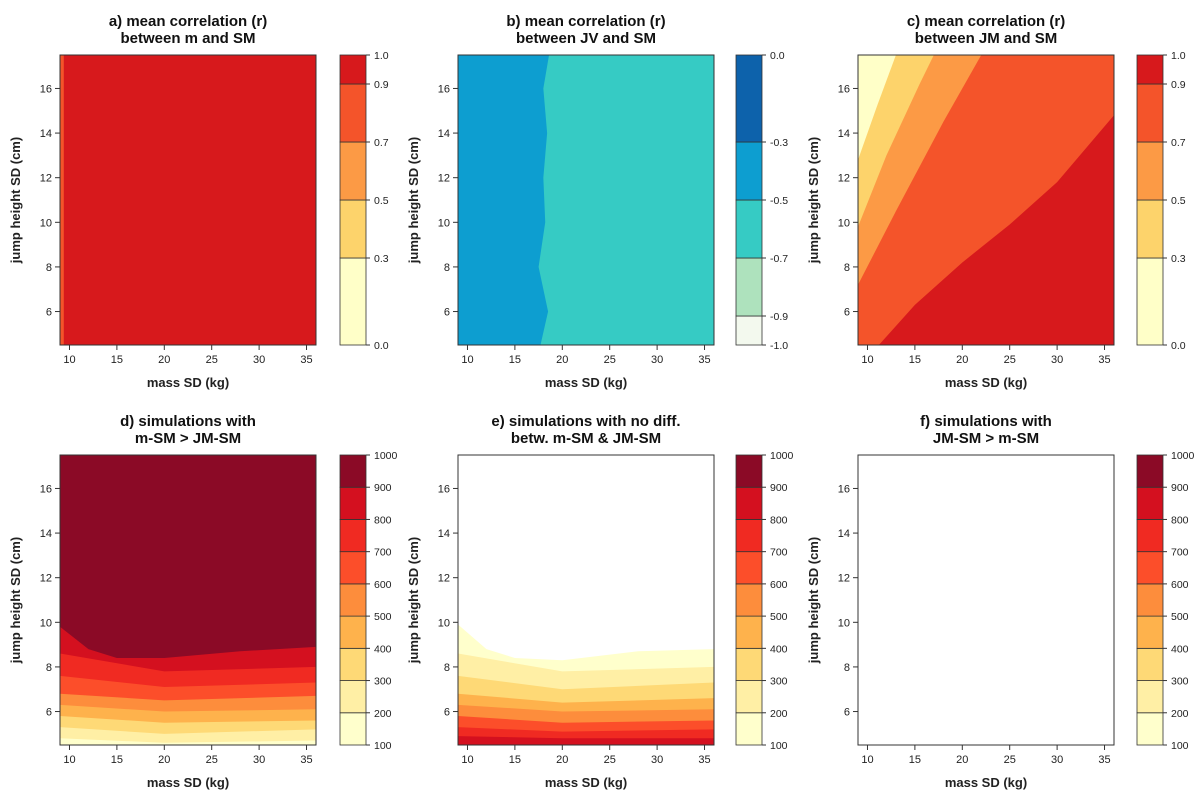 This screenshot has height=795, width=1195. Describe the element at coordinates (586, 200) in the screenshot. I see `plot-area-b` at that location.